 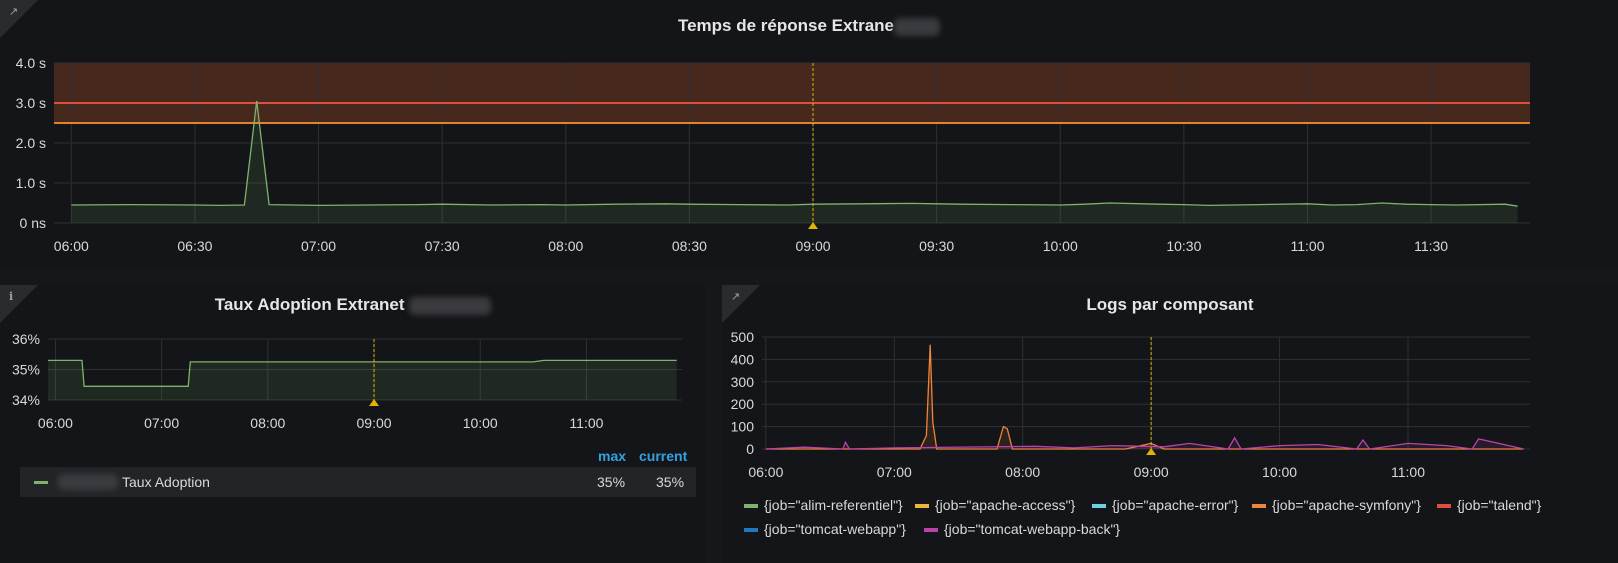 What do you see at coordinates (1170, 304) in the screenshot?
I see `panel-title: Logs par composant` at bounding box center [1170, 304].